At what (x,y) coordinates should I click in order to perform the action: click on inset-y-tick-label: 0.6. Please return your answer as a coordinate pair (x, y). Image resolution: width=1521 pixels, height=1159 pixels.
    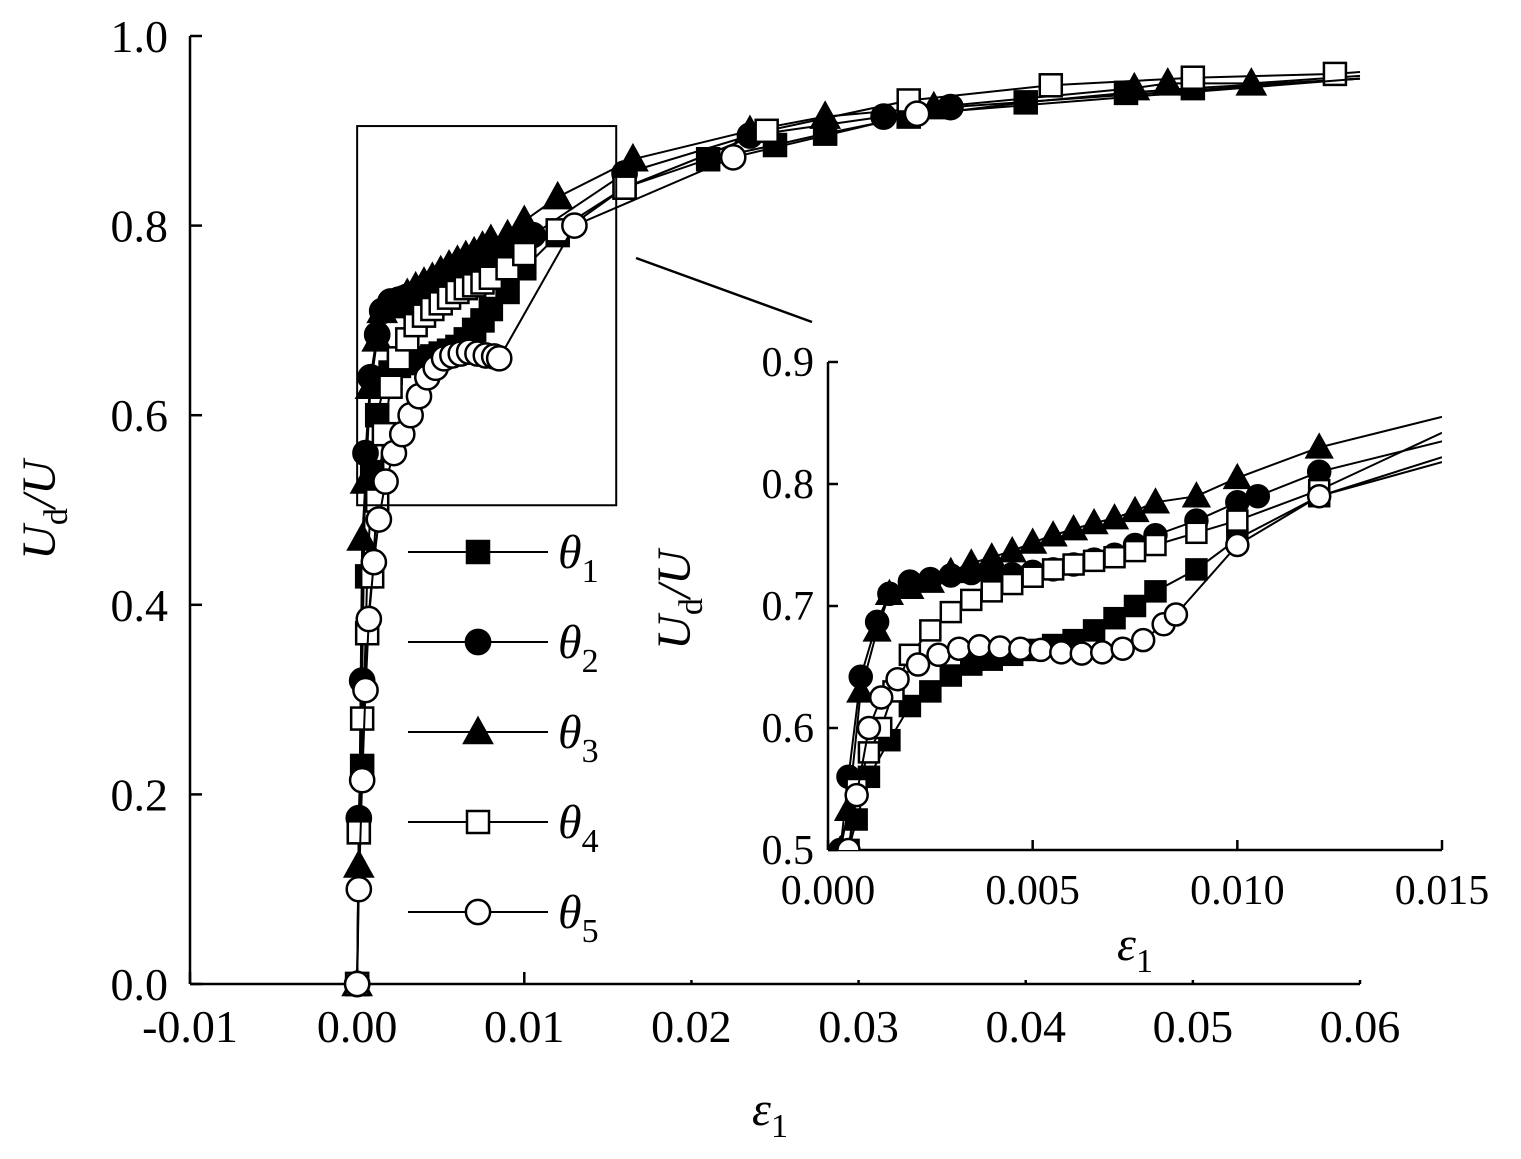
    Looking at the image, I should click on (788, 729).